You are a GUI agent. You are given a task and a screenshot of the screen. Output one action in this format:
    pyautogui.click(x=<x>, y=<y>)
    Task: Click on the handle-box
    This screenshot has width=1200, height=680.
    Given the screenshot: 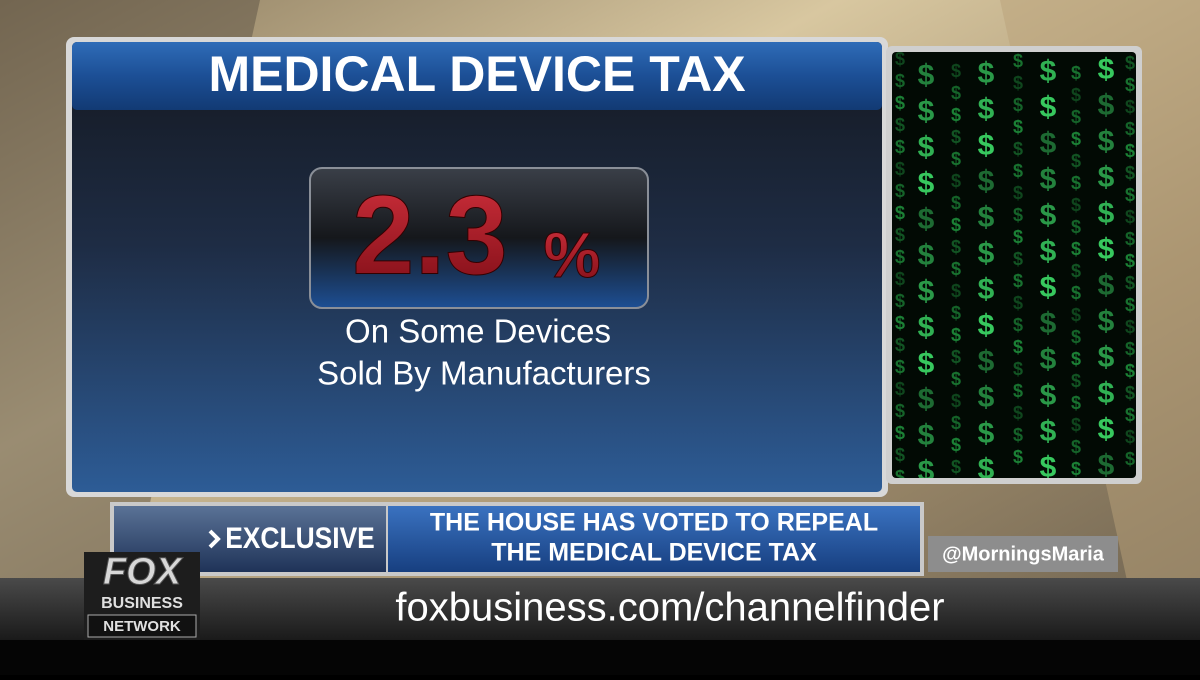 What is the action you would take?
    pyautogui.click(x=1023, y=554)
    